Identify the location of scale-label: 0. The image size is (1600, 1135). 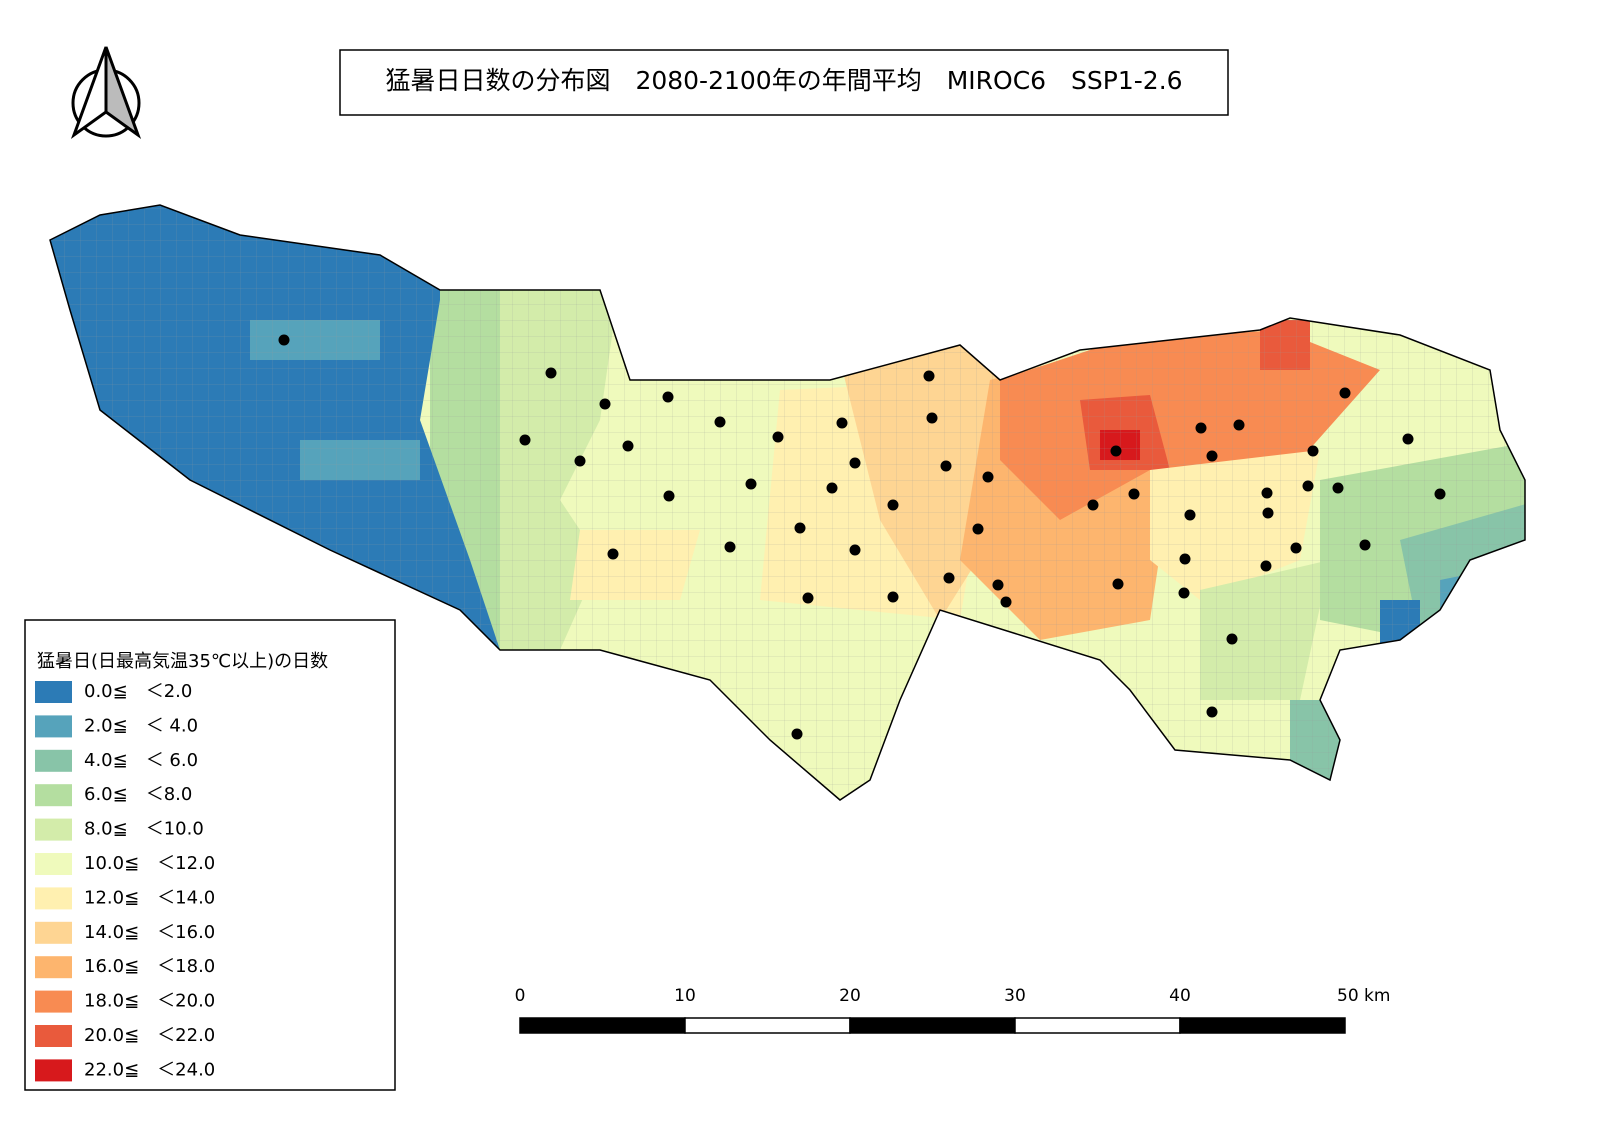
(520, 996).